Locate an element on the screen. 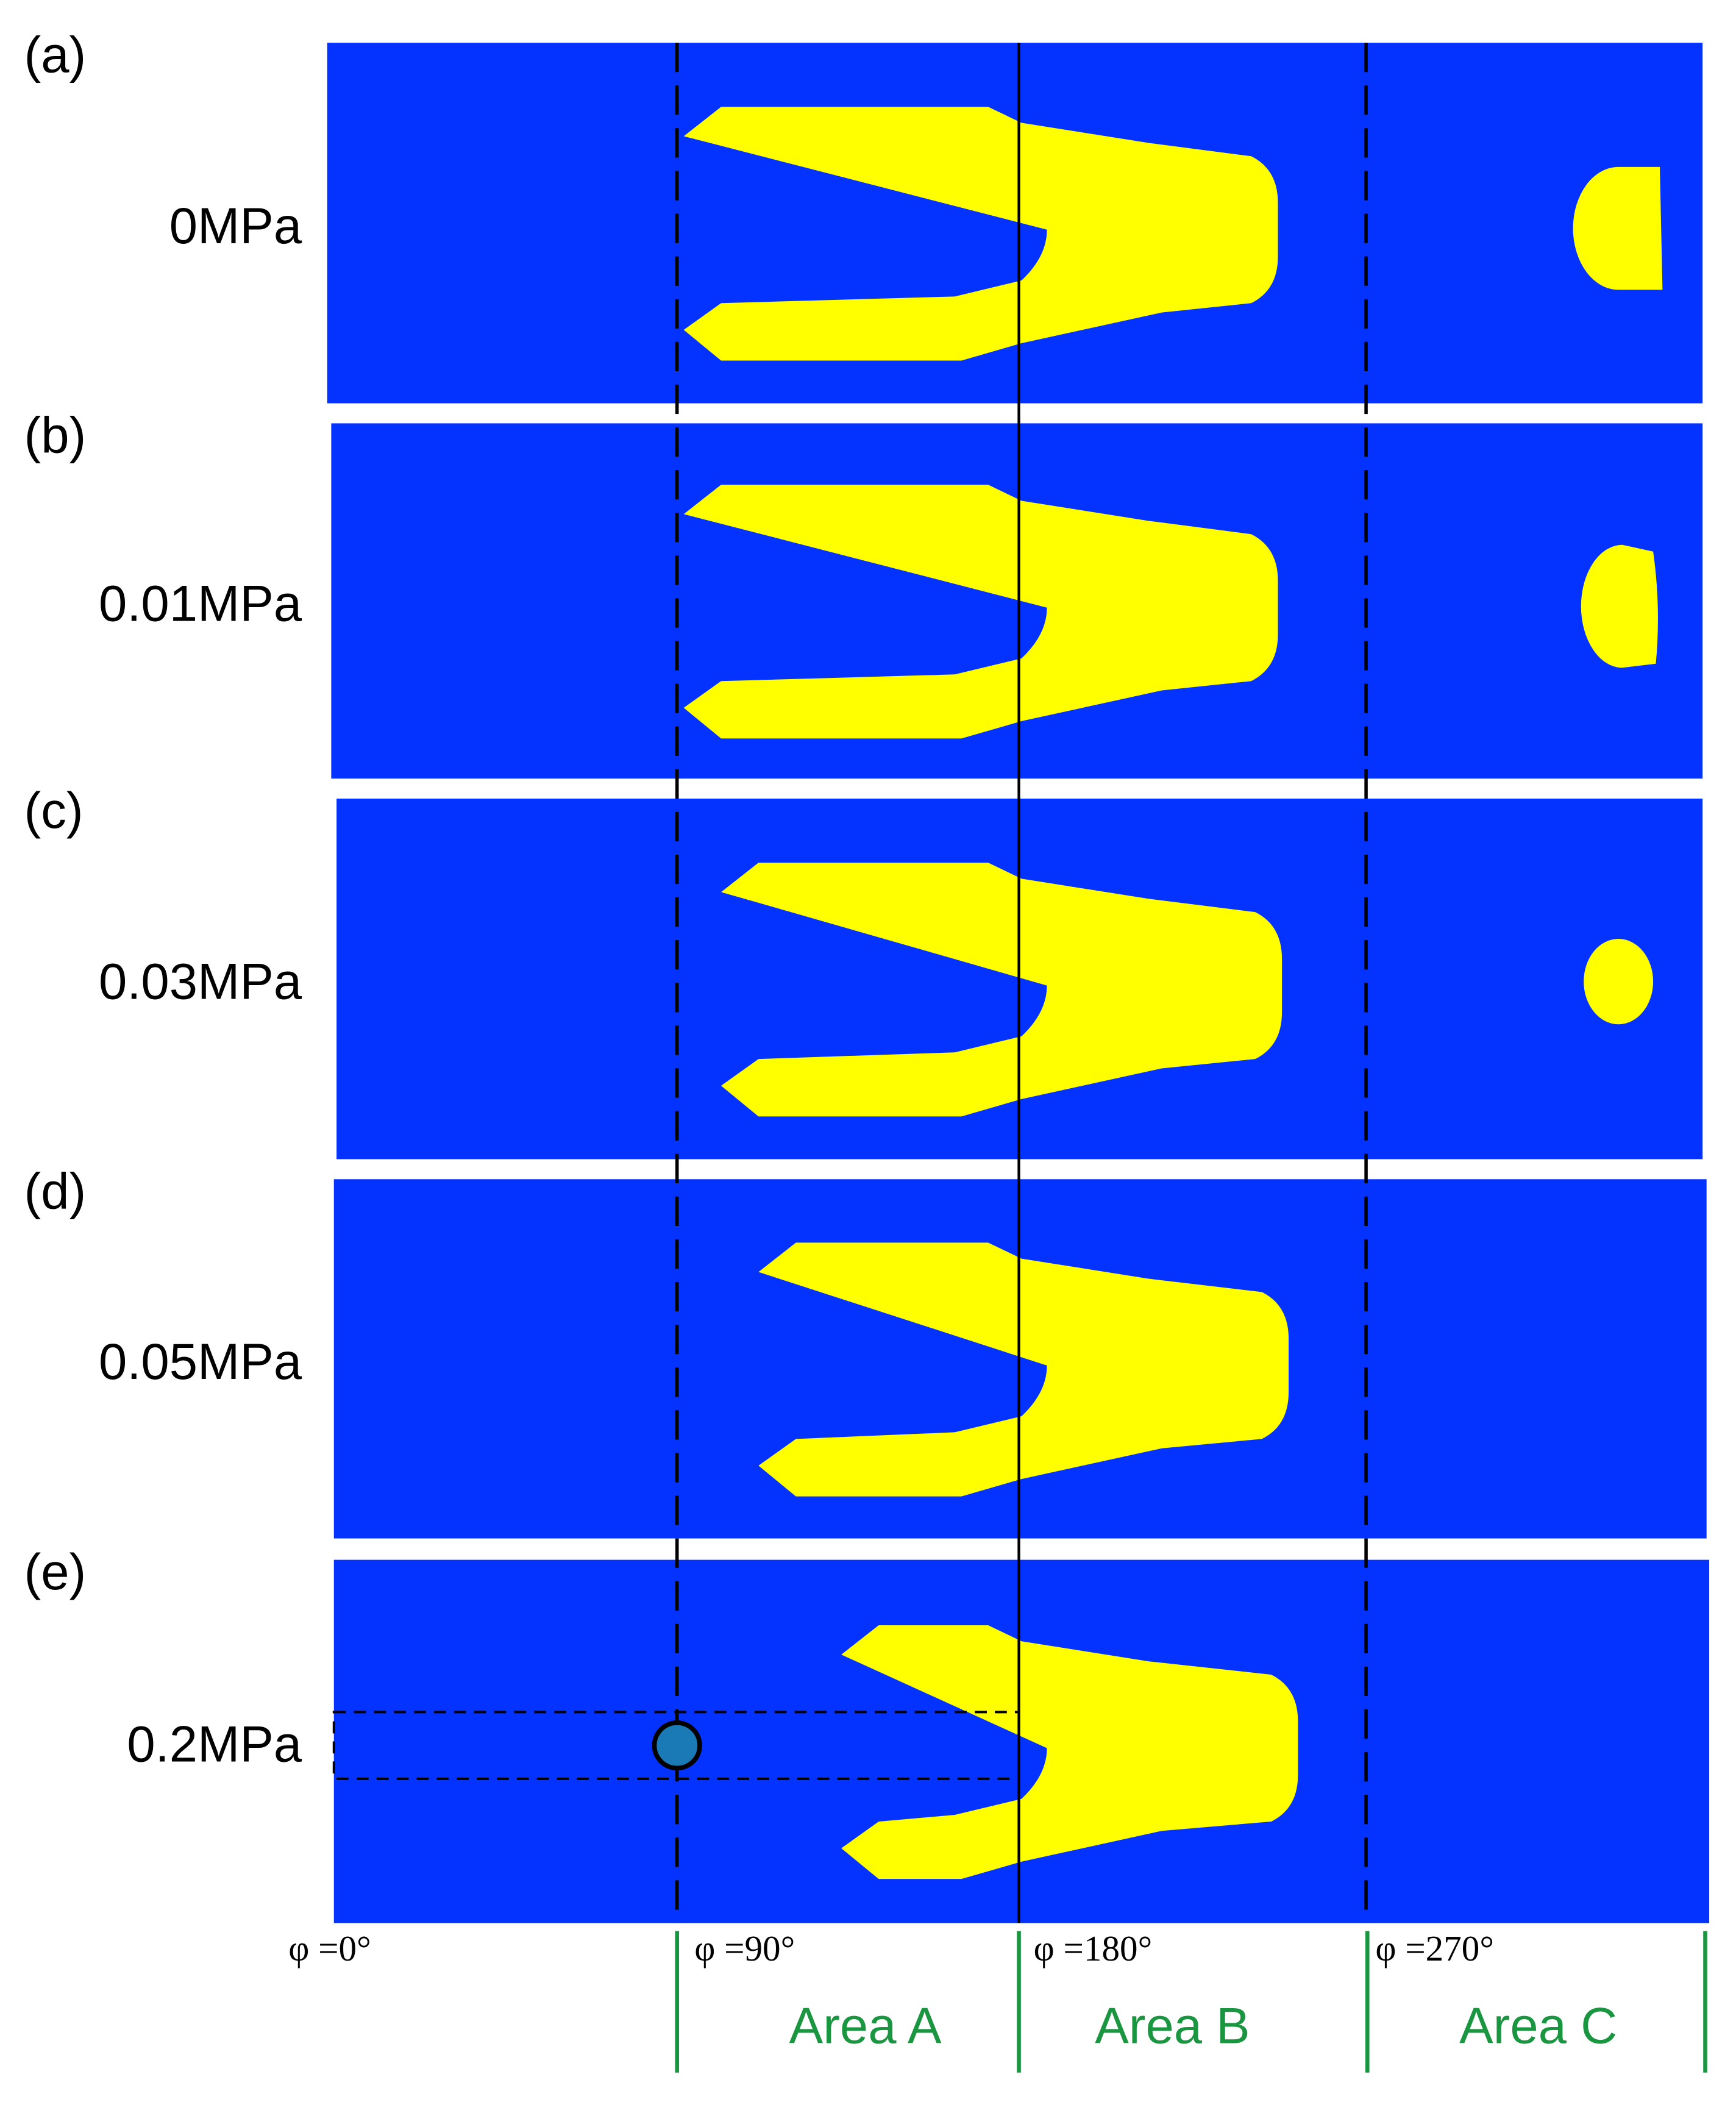  panel-label: (a) is located at coordinates (55, 54).